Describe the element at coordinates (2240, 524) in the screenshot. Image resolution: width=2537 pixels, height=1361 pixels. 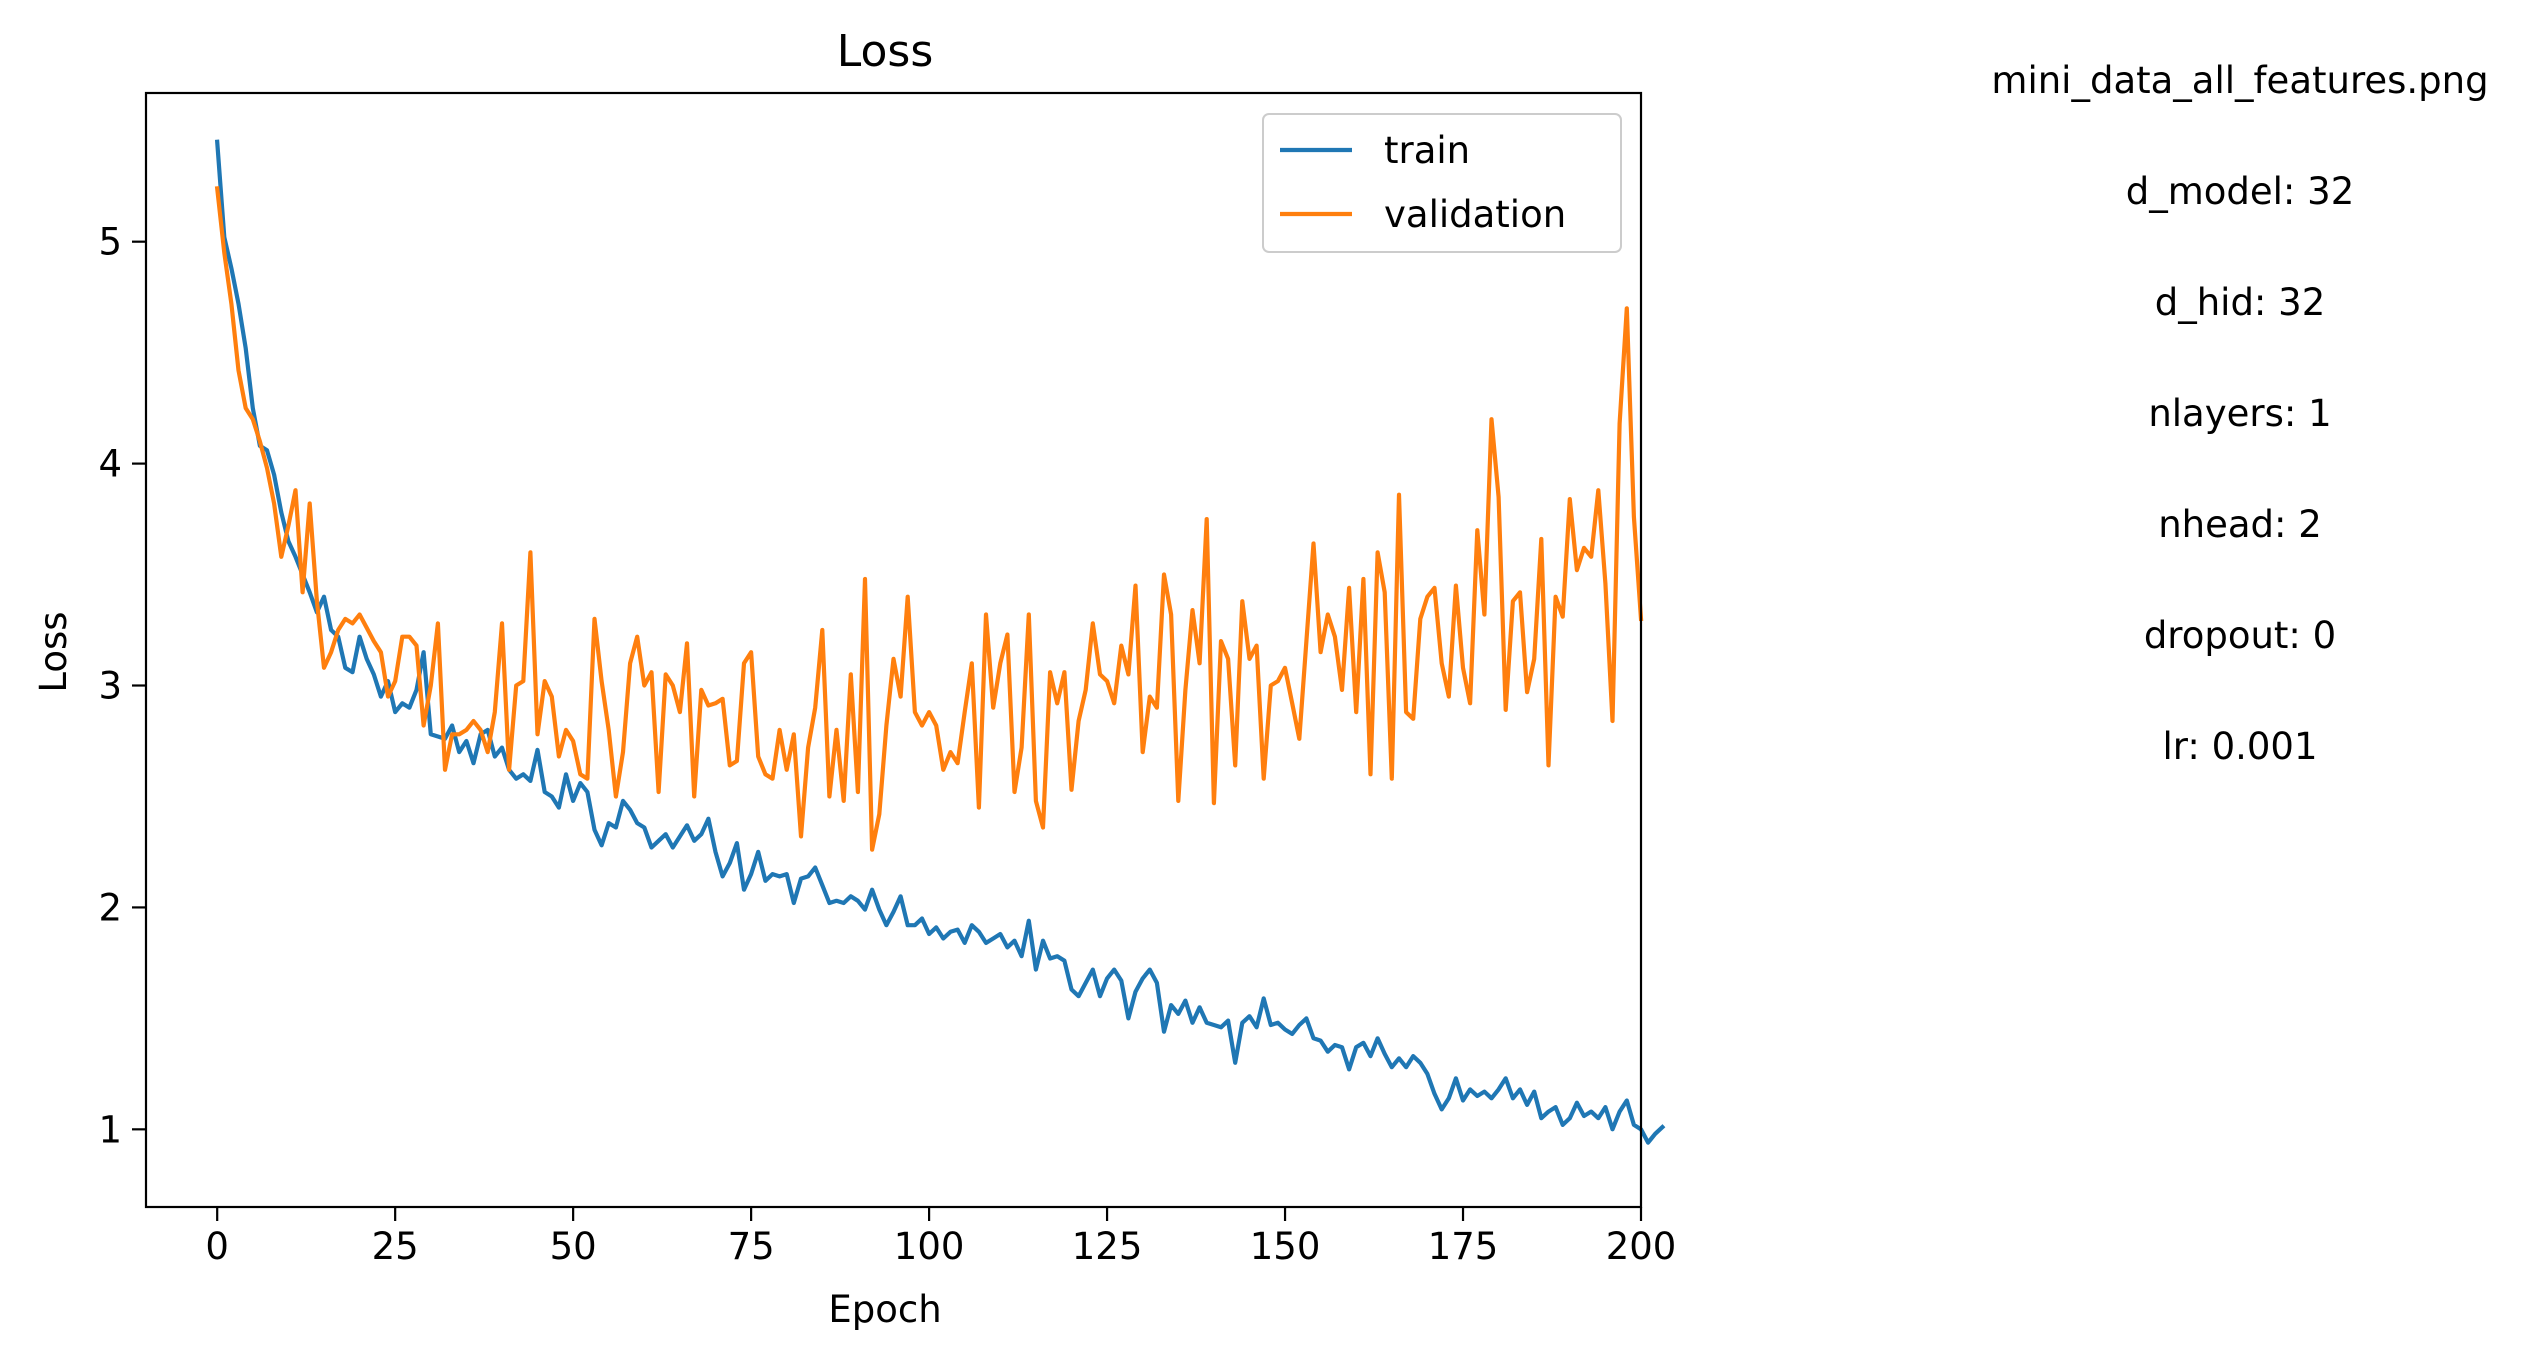
I see `param-nhead: nhead: 2` at that location.